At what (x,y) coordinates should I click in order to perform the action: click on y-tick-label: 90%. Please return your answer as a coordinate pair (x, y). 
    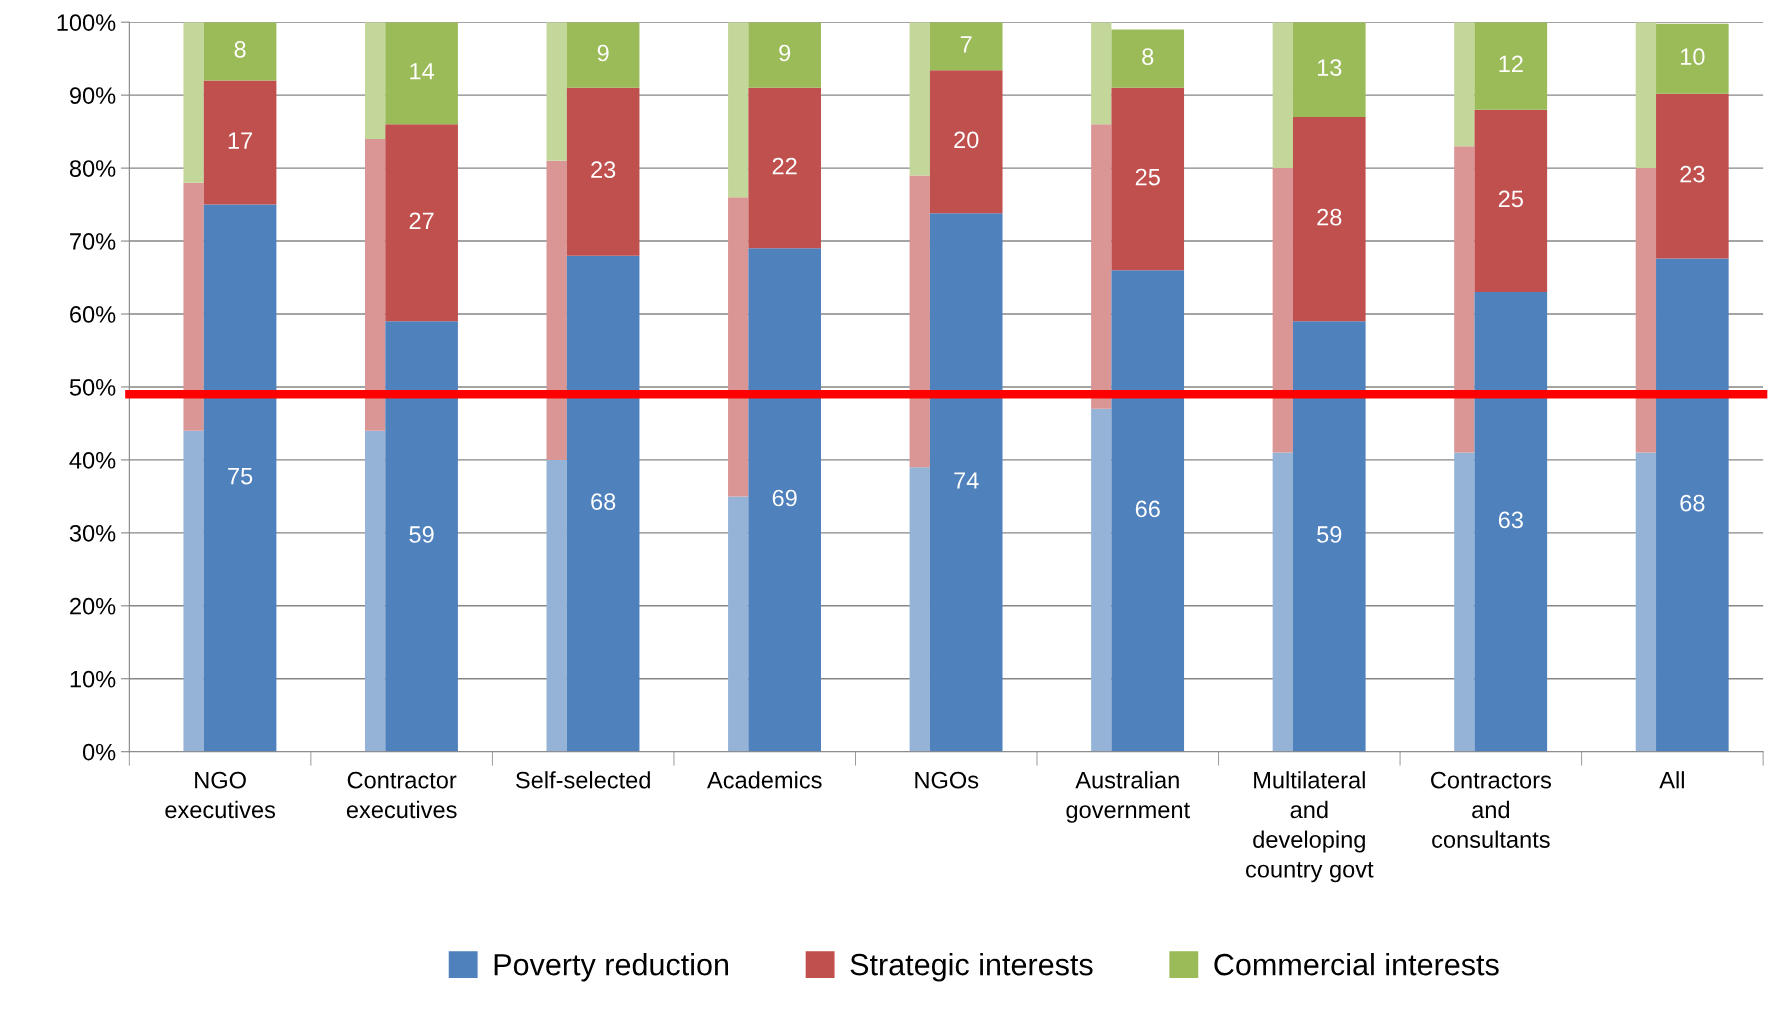
    Looking at the image, I should click on (93, 95).